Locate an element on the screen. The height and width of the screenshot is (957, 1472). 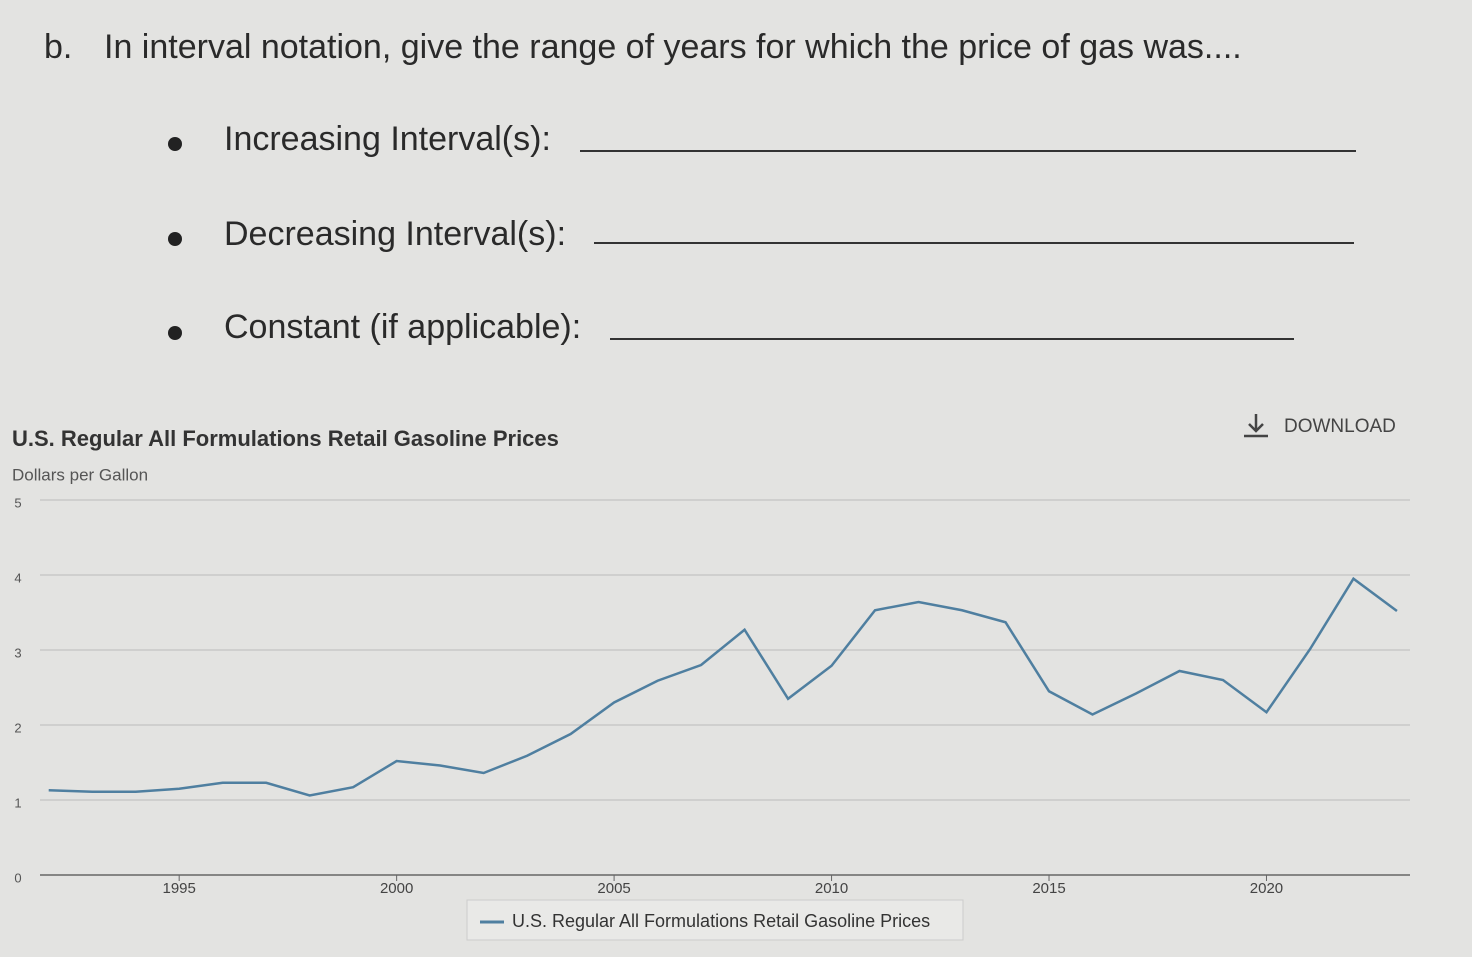
y-tick-label: 5 is located at coordinates (17, 502).